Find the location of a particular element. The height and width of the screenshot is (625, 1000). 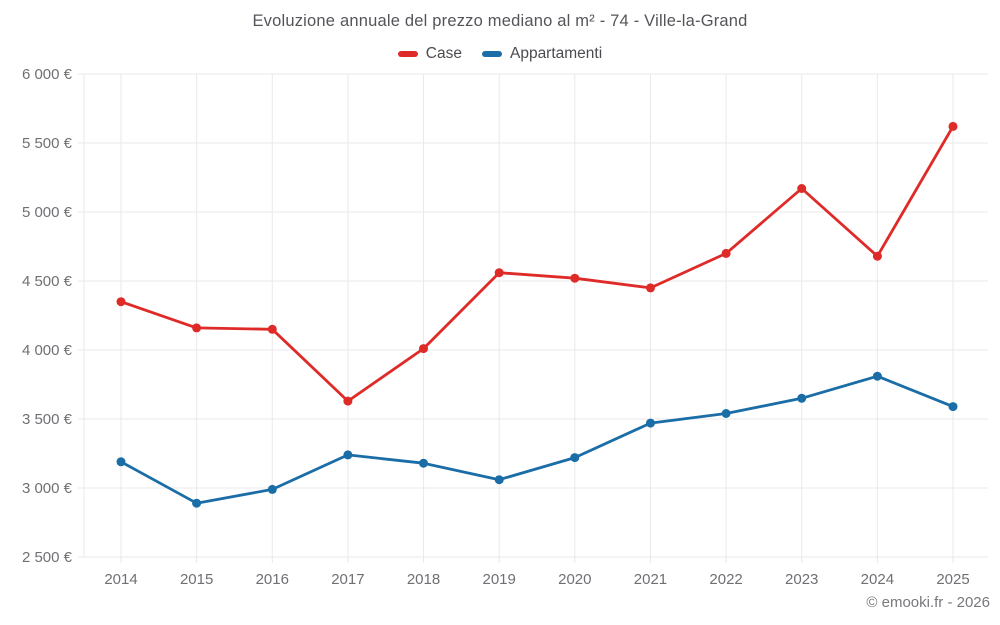

y-axis-tick-label: 4 500 € is located at coordinates (47, 281).